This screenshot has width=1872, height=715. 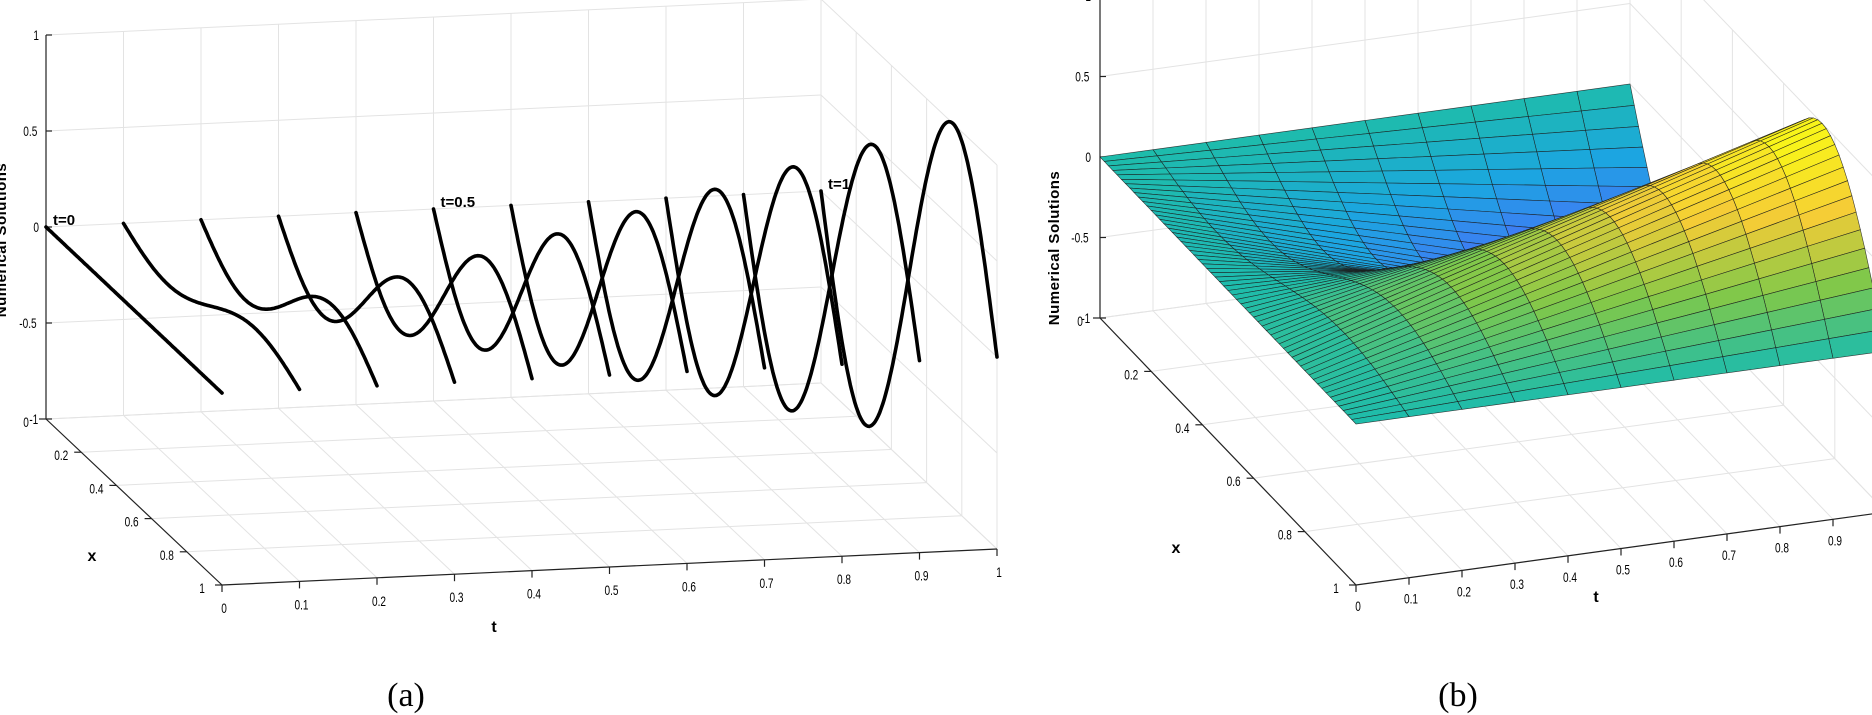 I want to click on panel-a-x-axis-label: x, so click(x=92, y=556).